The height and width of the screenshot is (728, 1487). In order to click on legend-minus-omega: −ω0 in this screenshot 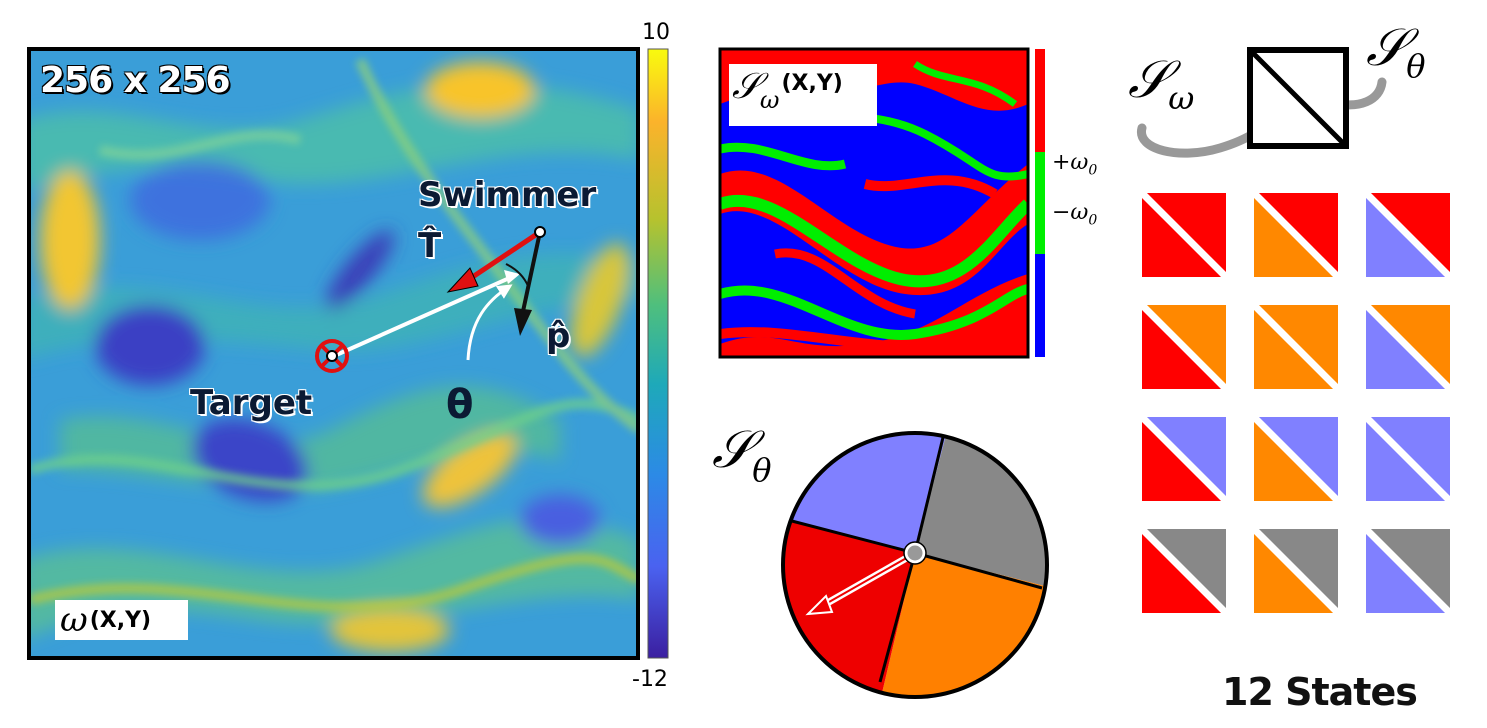, I will do `click(1074, 214)`.